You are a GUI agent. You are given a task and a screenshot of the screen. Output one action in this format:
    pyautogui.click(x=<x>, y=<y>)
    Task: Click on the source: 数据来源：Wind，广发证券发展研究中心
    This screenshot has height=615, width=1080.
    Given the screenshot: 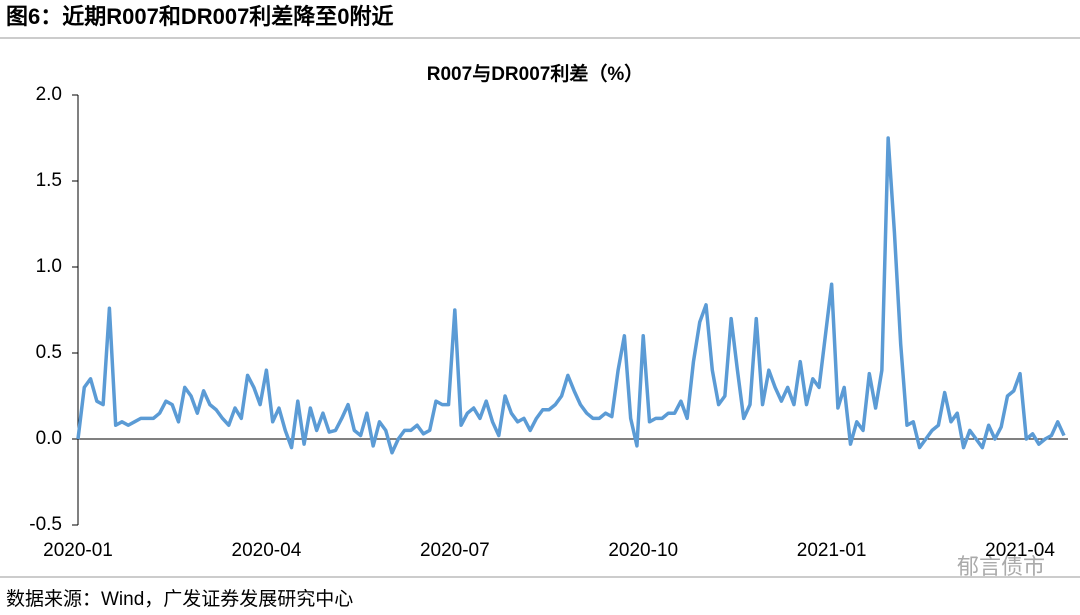 What is the action you would take?
    pyautogui.click(x=179, y=599)
    